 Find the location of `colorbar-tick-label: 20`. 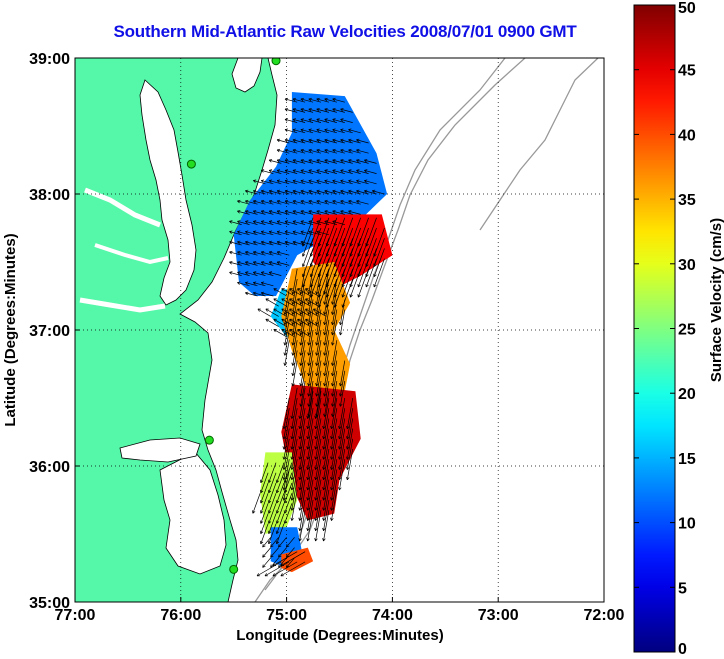

colorbar-tick-label: 20 is located at coordinates (687, 394).